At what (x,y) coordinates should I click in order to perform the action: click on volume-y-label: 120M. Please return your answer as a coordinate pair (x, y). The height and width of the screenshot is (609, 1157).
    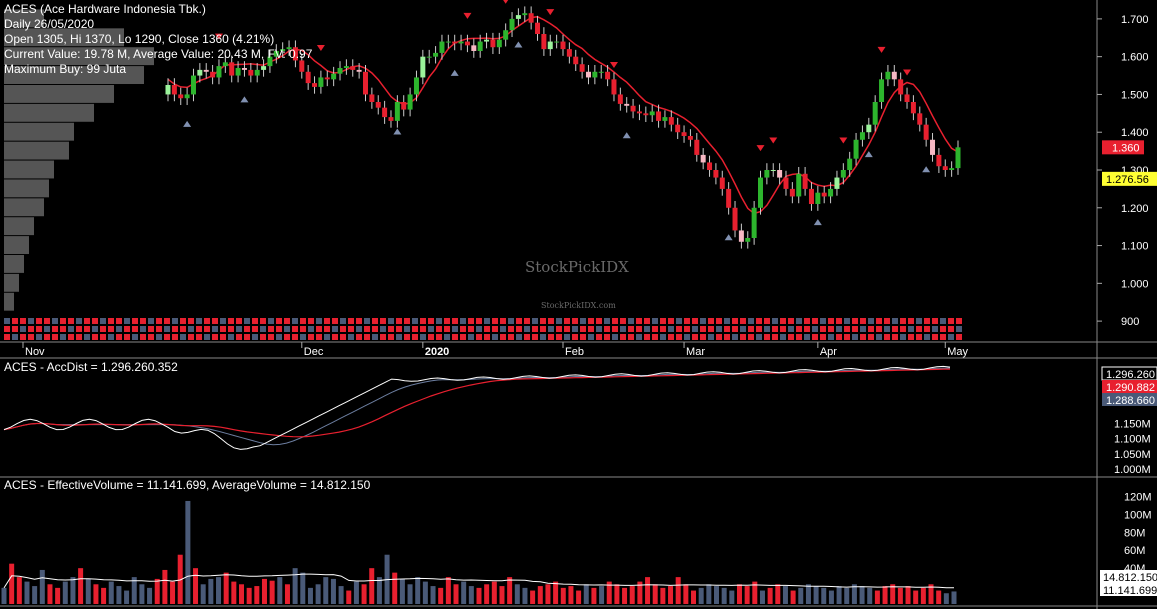
    Looking at the image, I should click on (1138, 497).